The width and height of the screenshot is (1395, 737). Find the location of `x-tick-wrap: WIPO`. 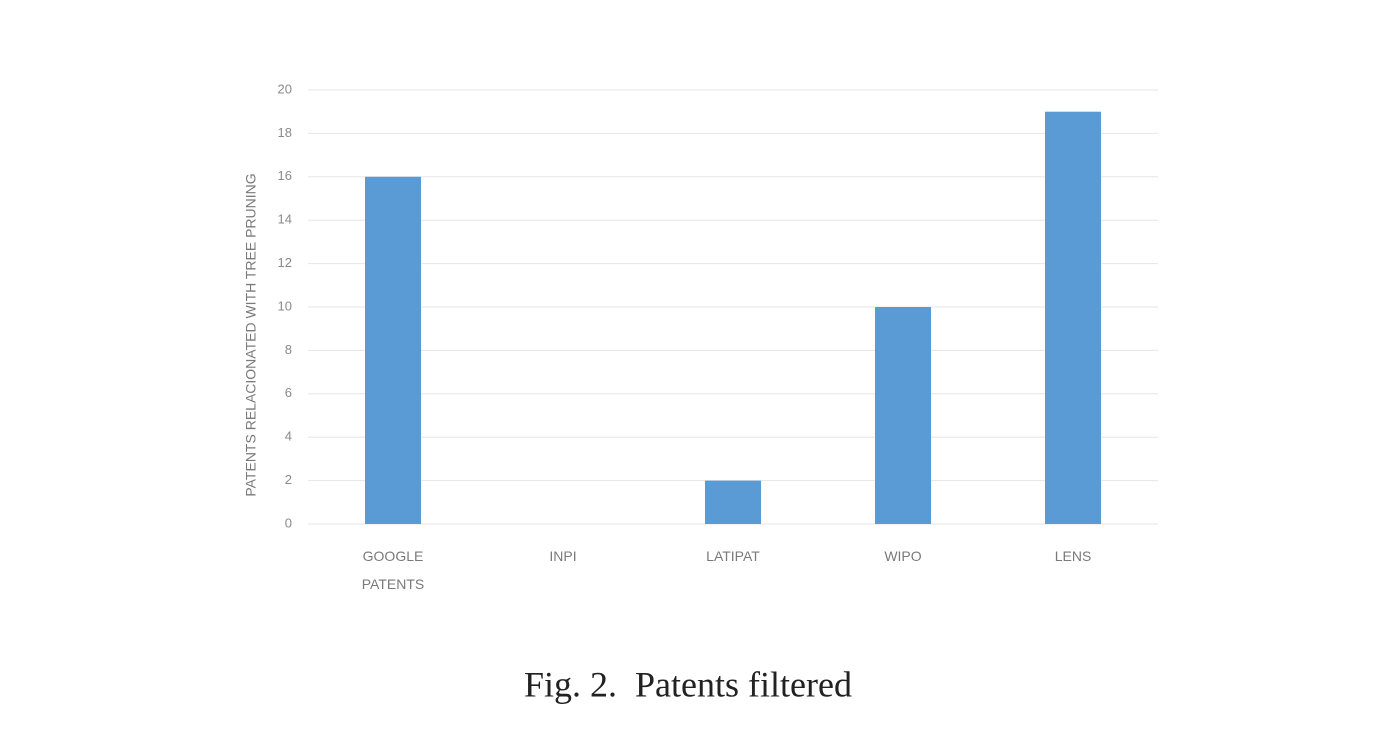

x-tick-wrap: WIPO is located at coordinates (903, 556).